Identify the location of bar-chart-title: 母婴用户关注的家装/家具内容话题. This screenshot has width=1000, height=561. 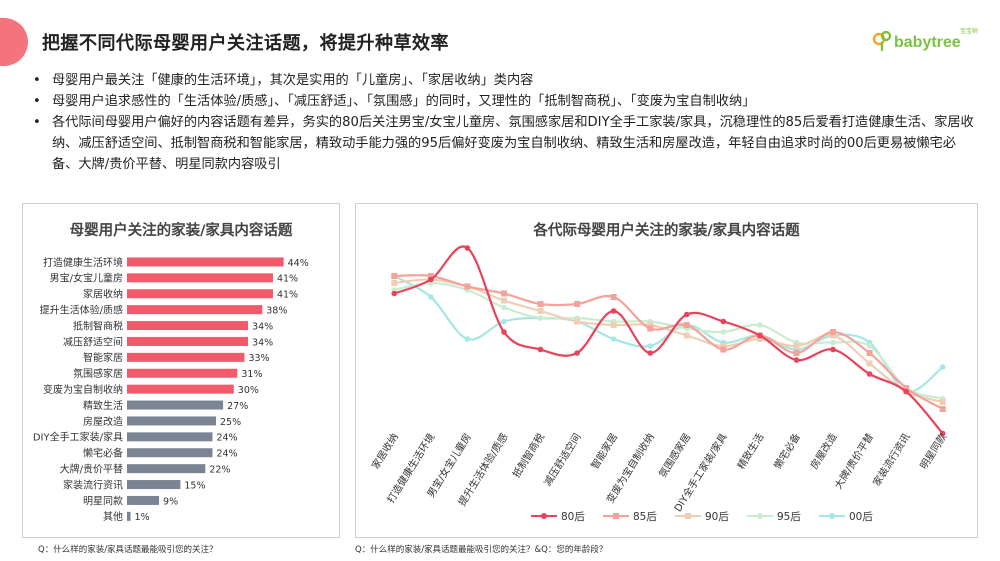
(181, 231).